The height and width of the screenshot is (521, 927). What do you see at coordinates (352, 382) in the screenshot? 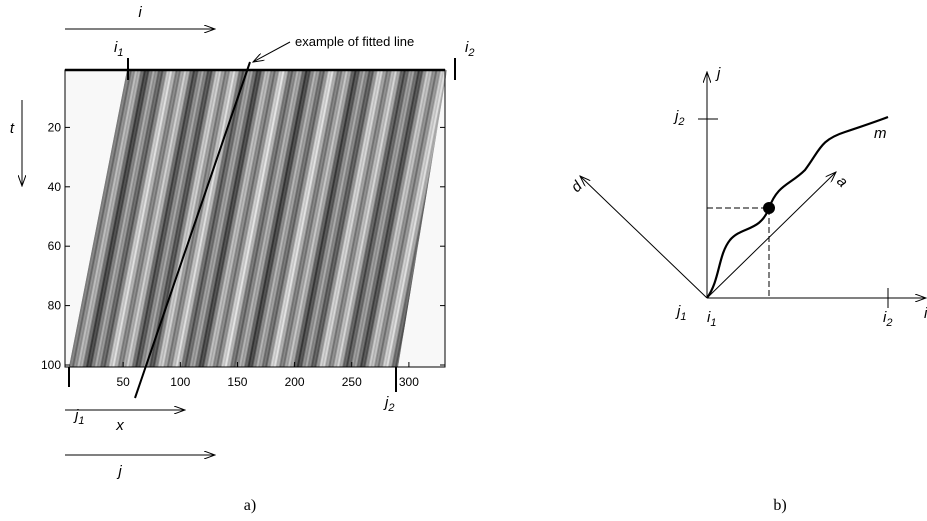
I see `x-tick-label: 250` at bounding box center [352, 382].